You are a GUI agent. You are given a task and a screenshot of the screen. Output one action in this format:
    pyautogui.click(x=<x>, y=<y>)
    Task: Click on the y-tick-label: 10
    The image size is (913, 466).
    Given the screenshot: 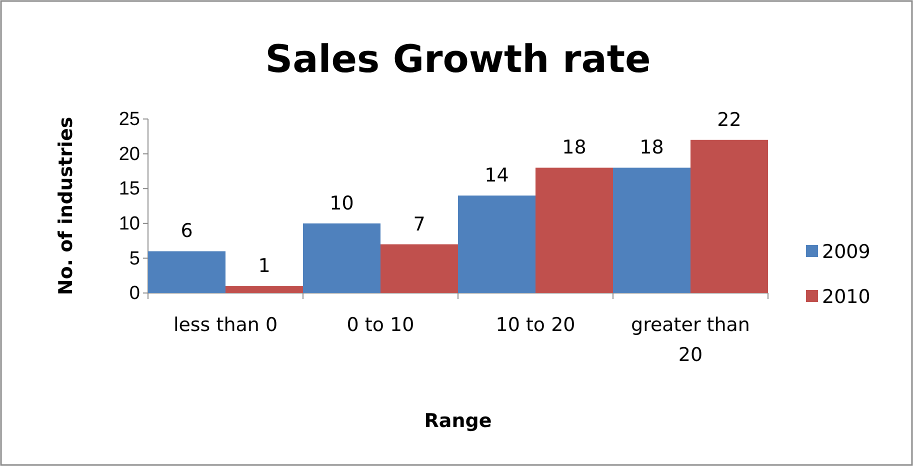 What is the action you would take?
    pyautogui.click(x=129, y=223)
    